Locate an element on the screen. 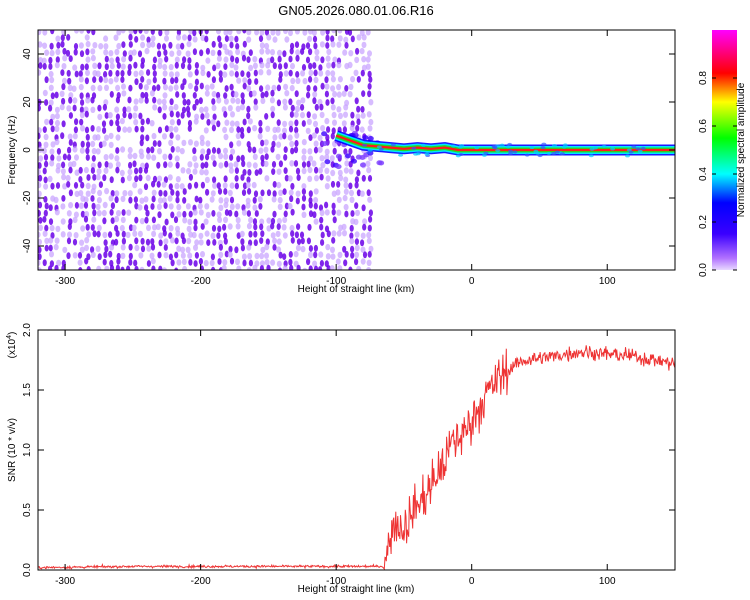 This screenshot has height=600, width=750. spectrogram-y-axis-label: Frequency (Hz) is located at coordinates (12, 150).